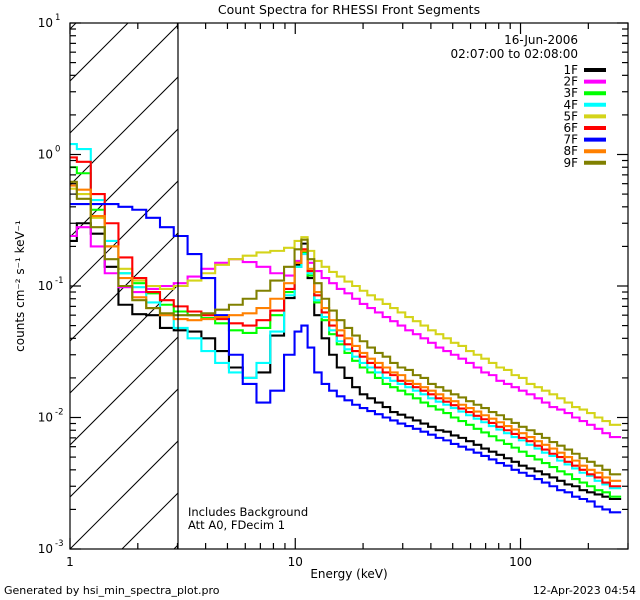 This screenshot has height=600, width=640. Describe the element at coordinates (70, 562) in the screenshot. I see `x-tick-label-1: 1` at that location.